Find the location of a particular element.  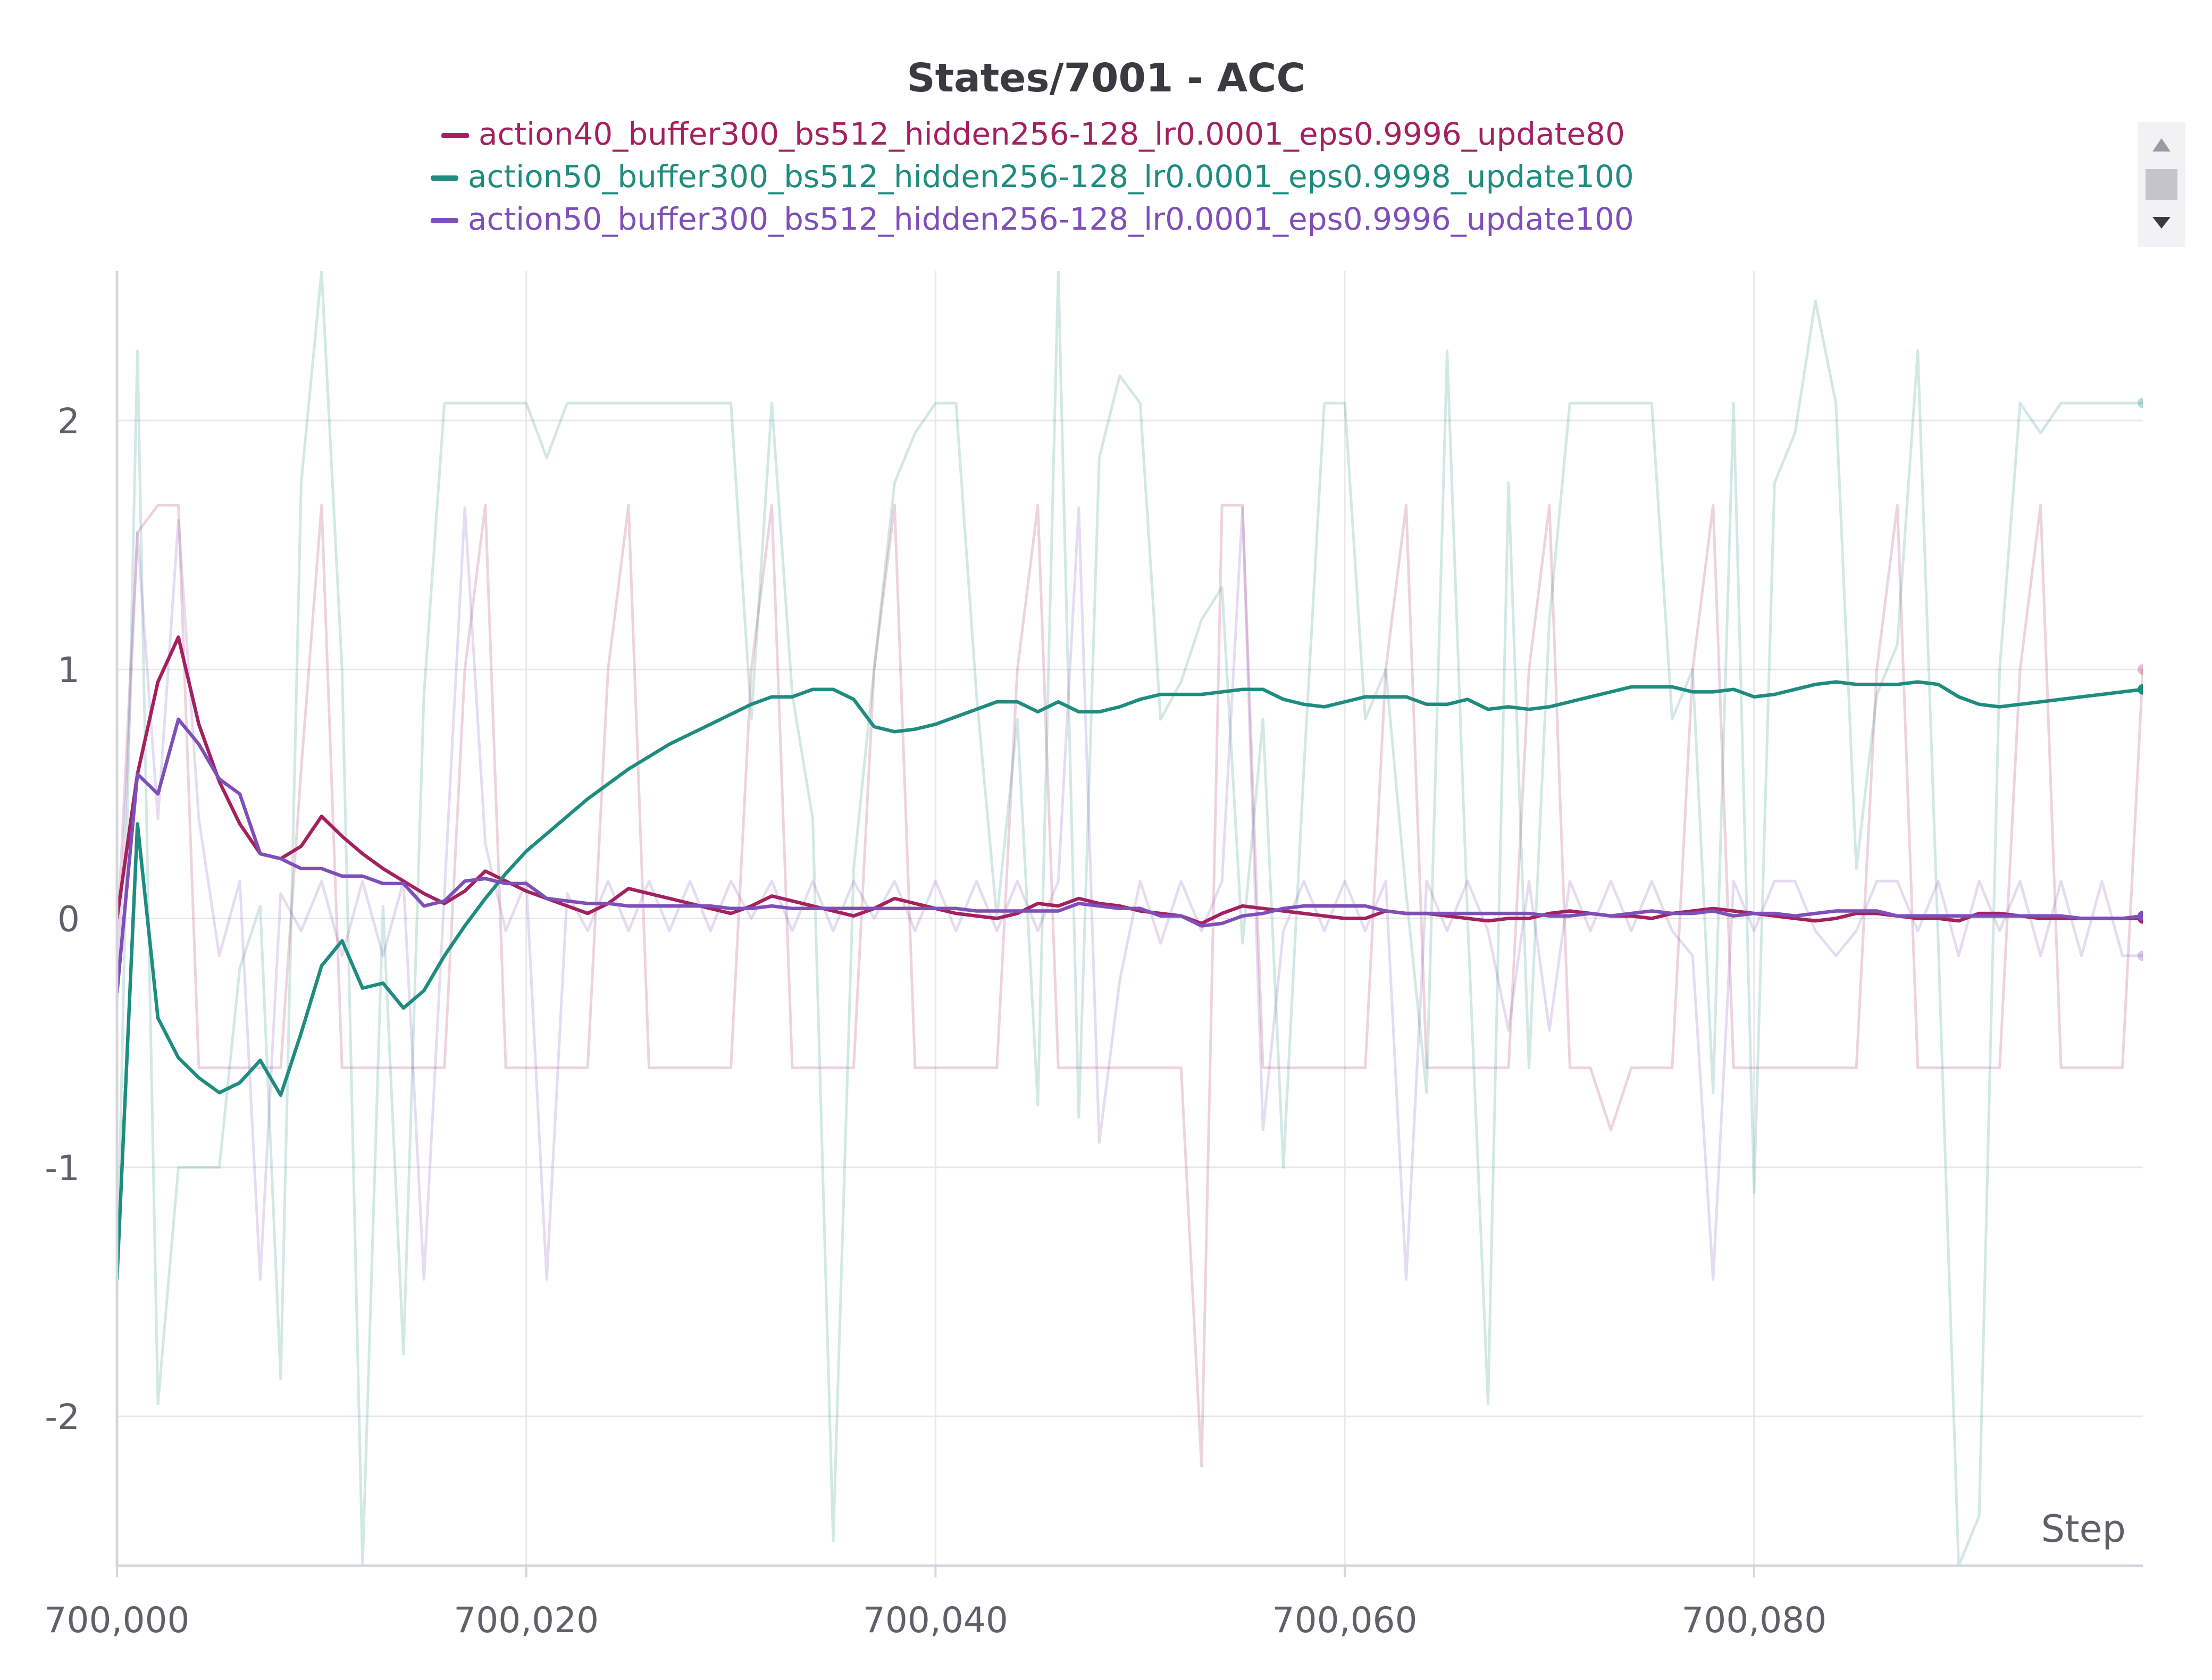

y-tick-label: -1 is located at coordinates (62, 1168).